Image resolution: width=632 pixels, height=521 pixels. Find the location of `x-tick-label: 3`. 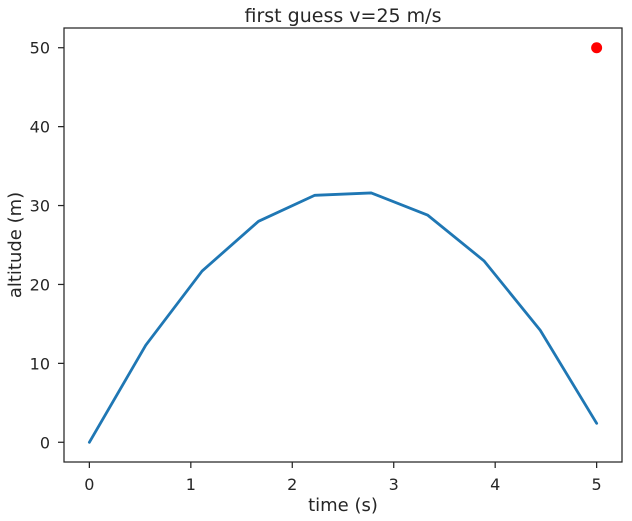

x-tick-label: 3 is located at coordinates (394, 484).